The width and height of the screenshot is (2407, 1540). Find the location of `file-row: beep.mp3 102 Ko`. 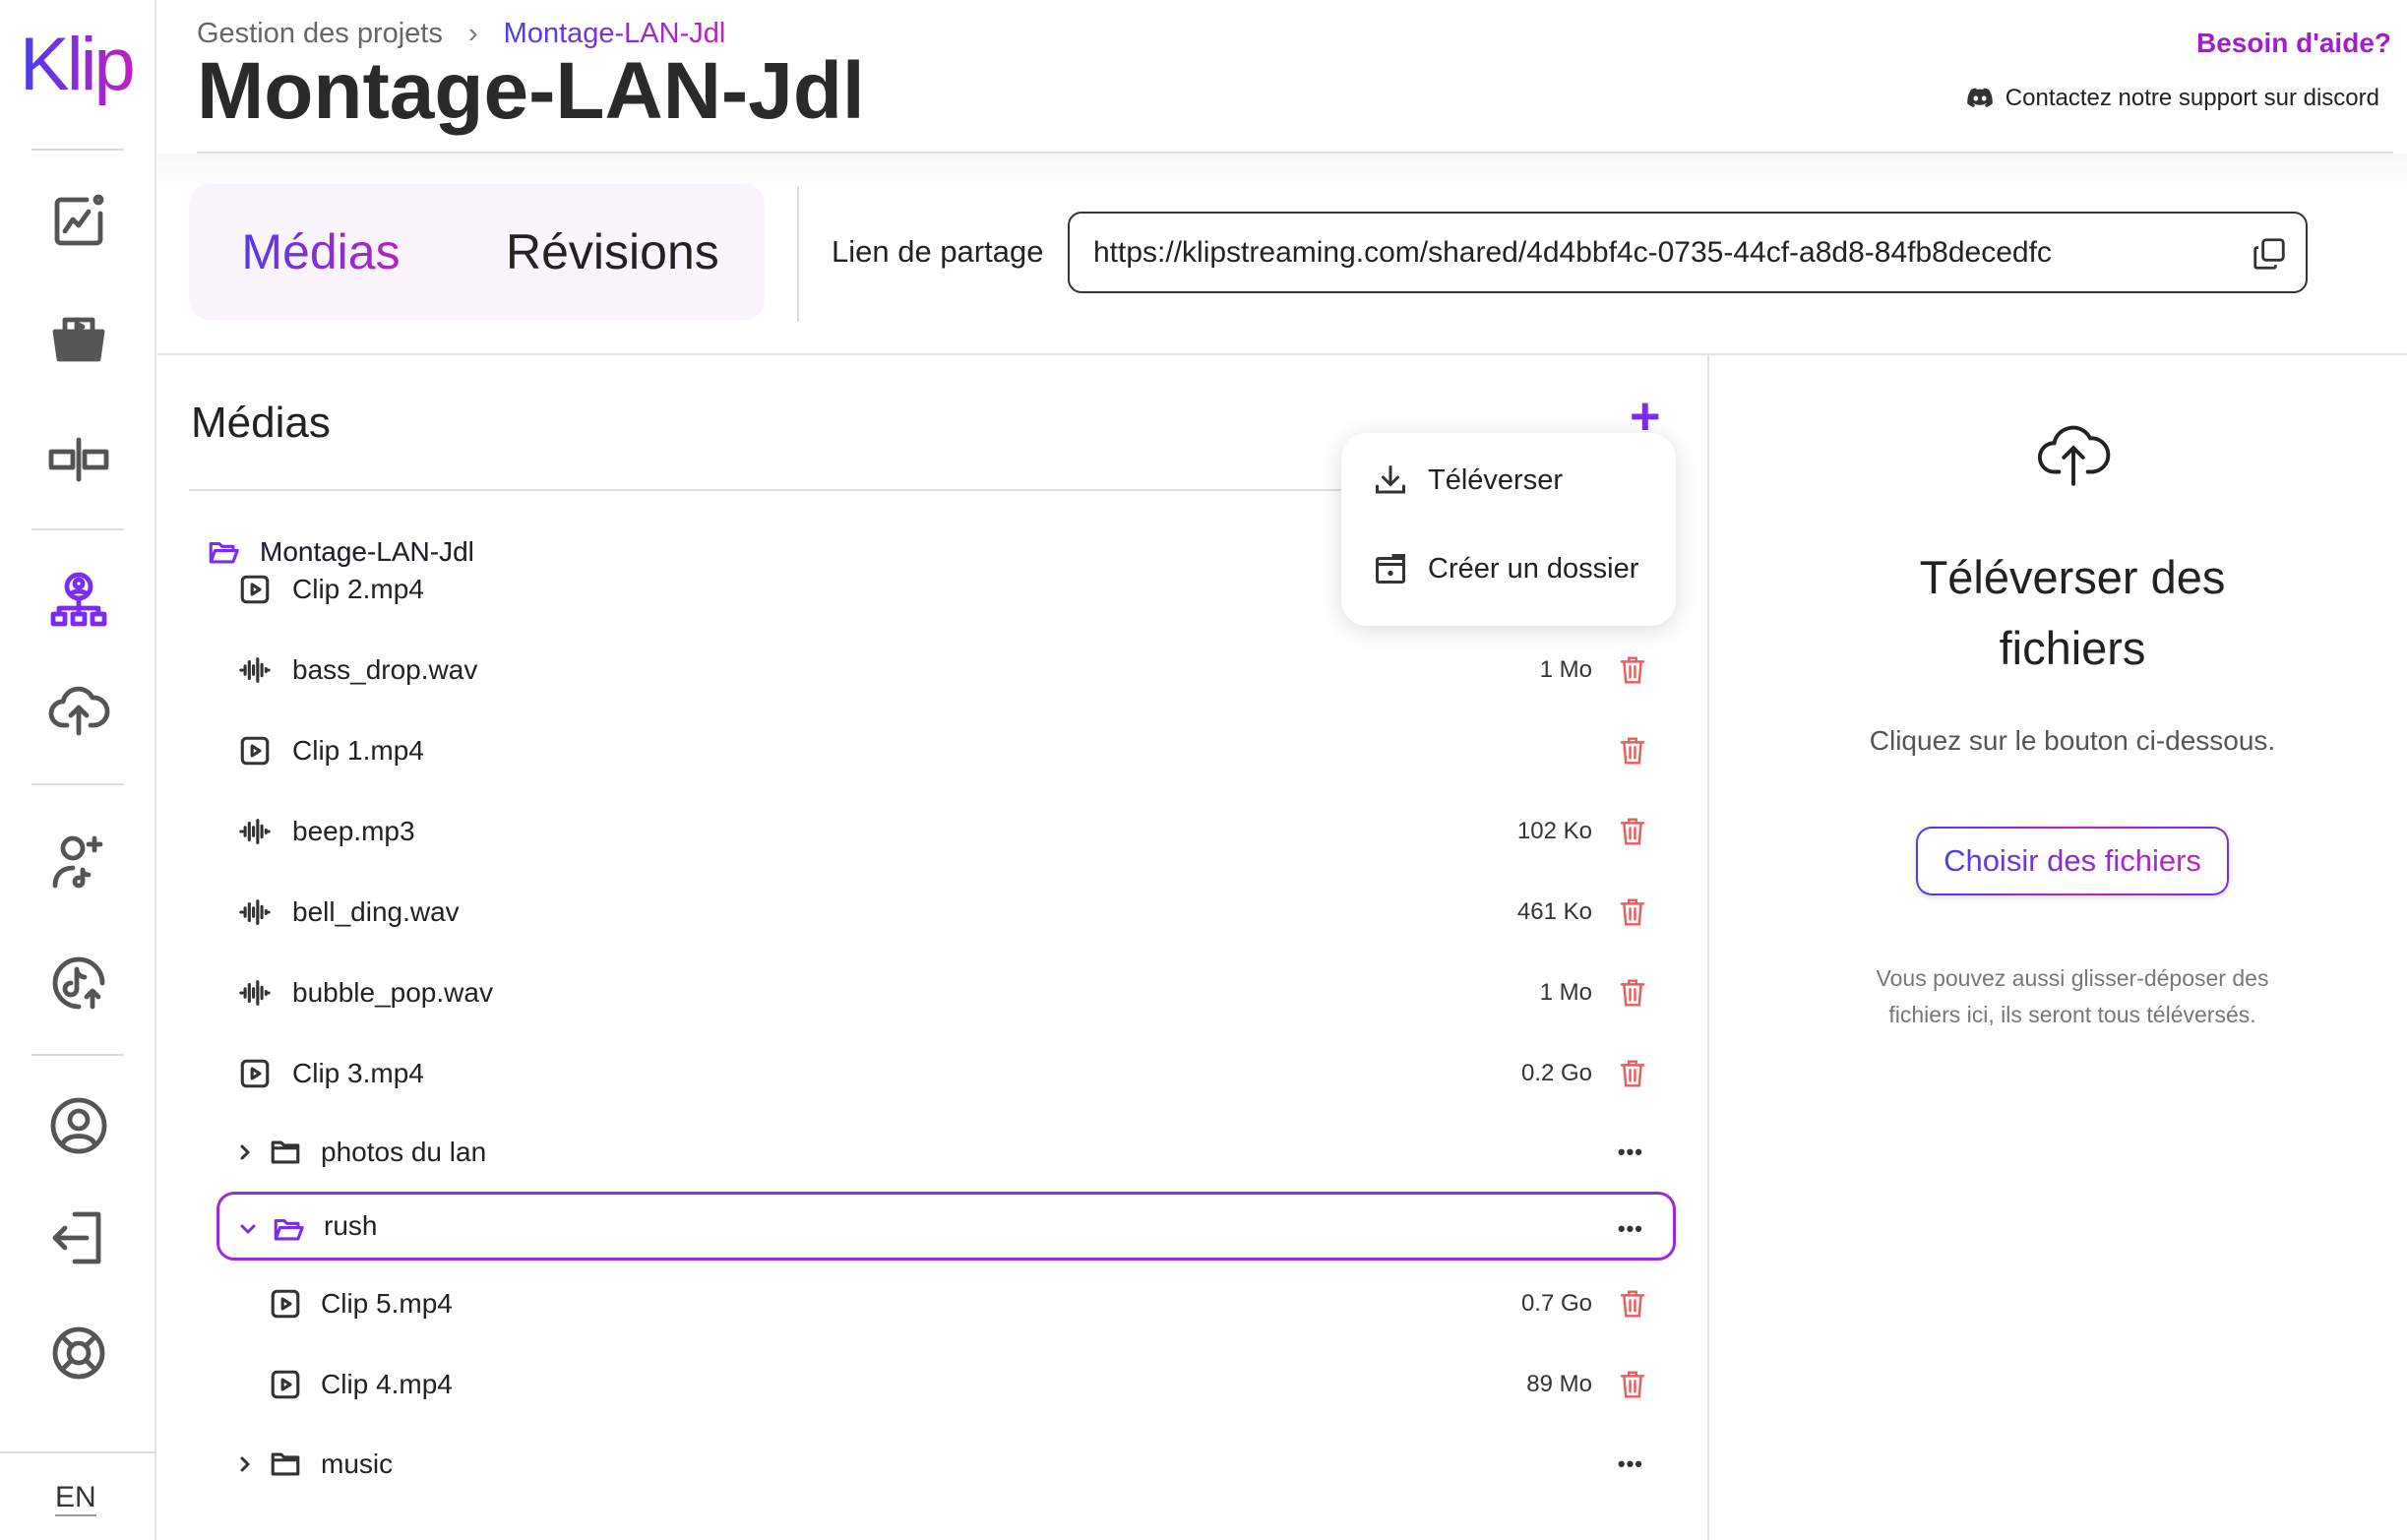

file-row: beep.mp3 102 Ko is located at coordinates (935, 831).